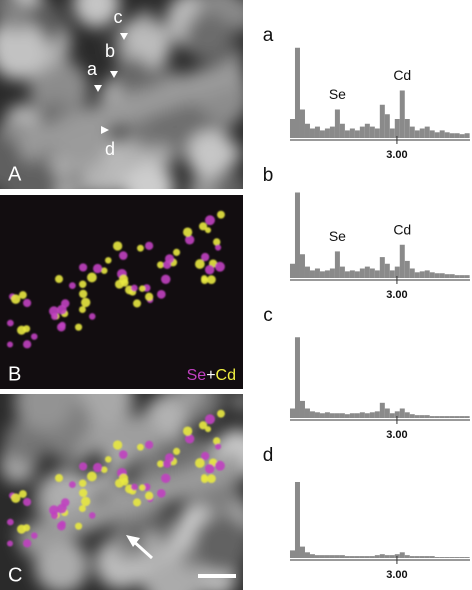 The height and width of the screenshot is (590, 472). What do you see at coordinates (14, 374) in the screenshot?
I see `panel-label: B` at bounding box center [14, 374].